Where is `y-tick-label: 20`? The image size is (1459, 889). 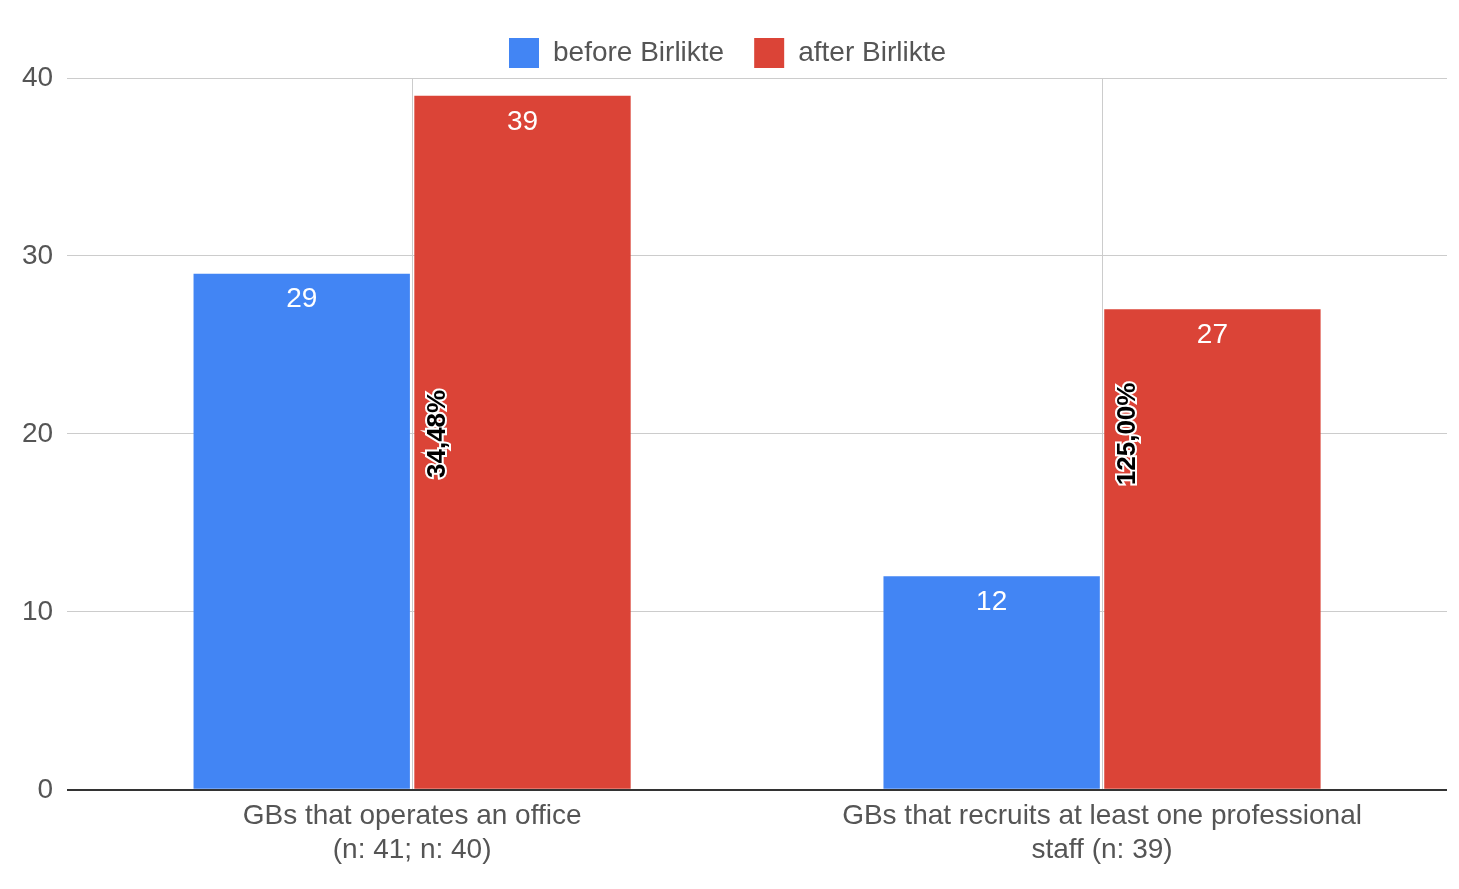 y-tick-label: 20 is located at coordinates (37, 432).